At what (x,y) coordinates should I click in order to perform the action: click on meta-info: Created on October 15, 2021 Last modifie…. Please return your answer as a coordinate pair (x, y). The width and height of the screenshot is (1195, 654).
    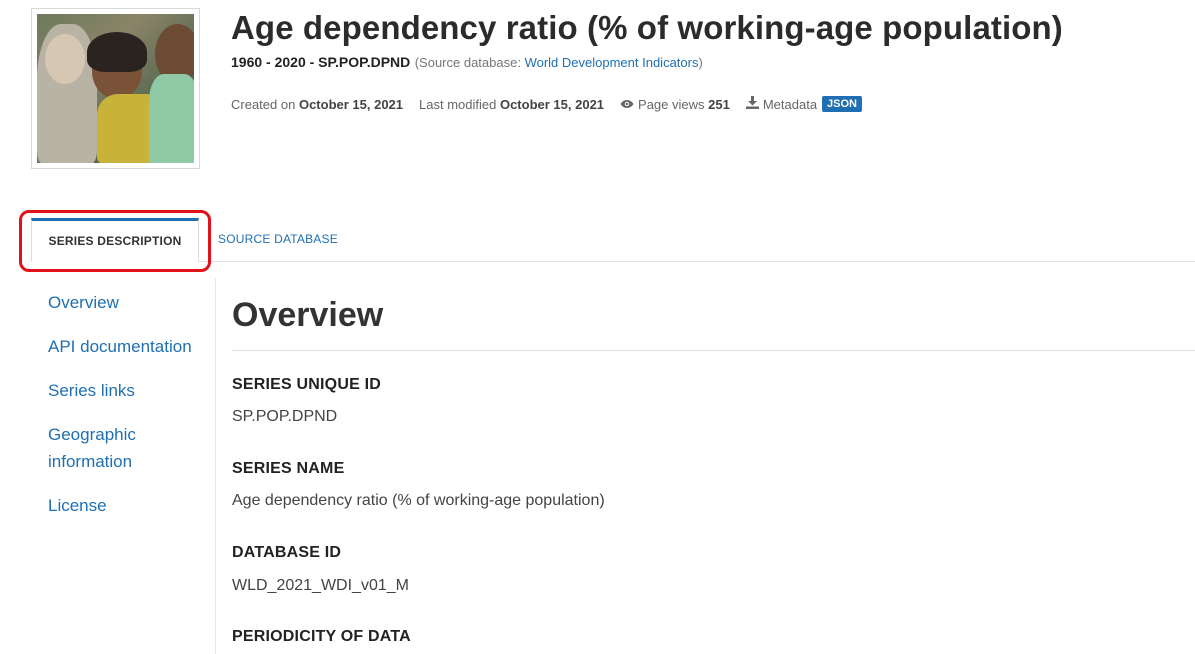
    Looking at the image, I should click on (547, 104).